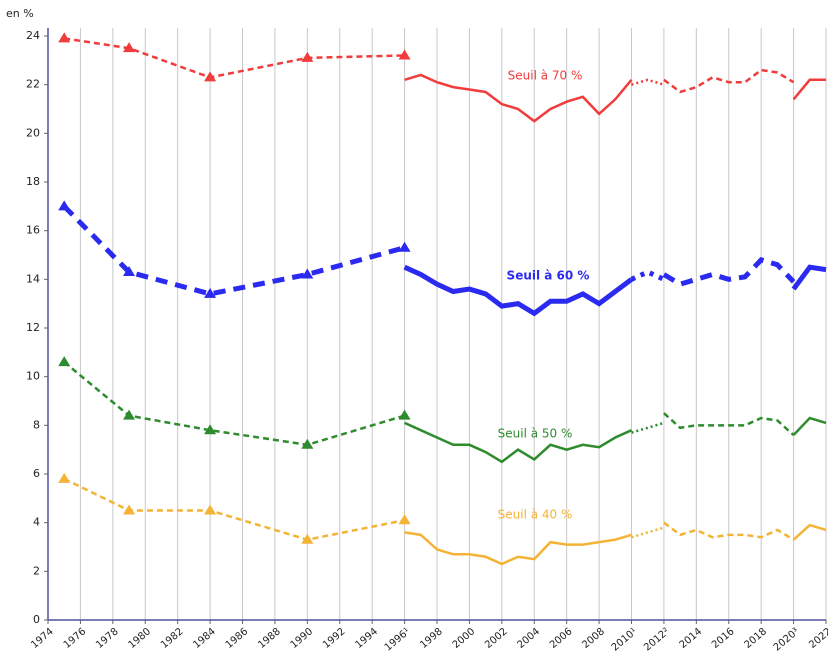 The image size is (828, 652). Describe the element at coordinates (36, 424) in the screenshot. I see `y-tick-label: 8` at that location.